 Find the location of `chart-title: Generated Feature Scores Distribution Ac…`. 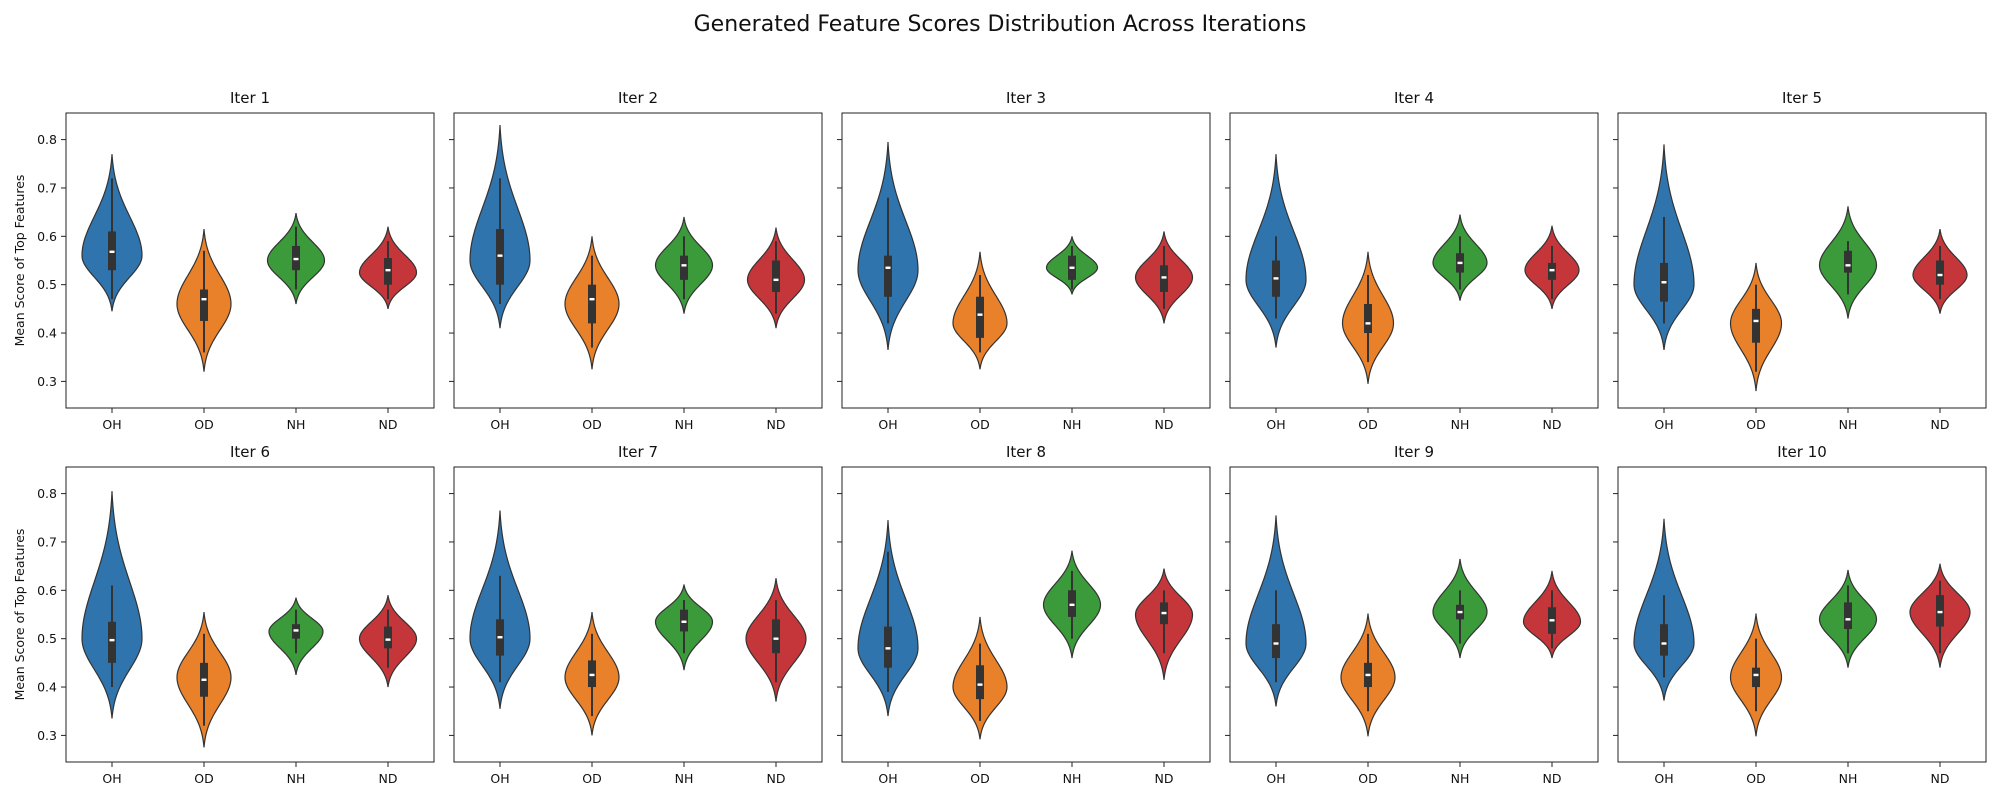

chart-title: Generated Feature Scores Distribution Ac… is located at coordinates (1000, 24).